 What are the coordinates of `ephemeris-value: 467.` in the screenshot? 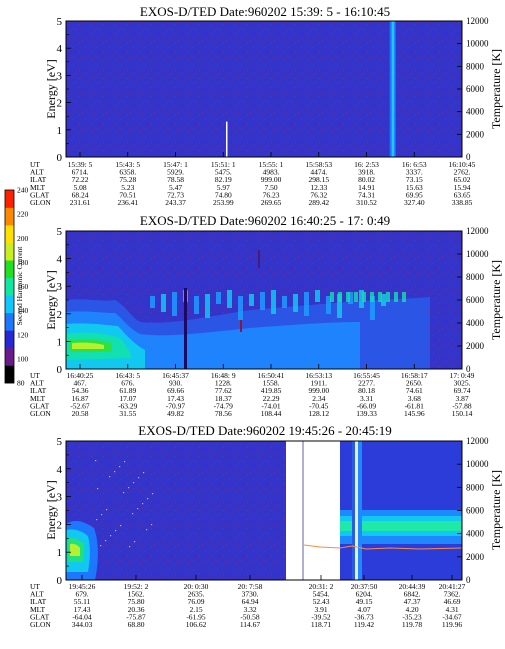 It's located at (79, 383).